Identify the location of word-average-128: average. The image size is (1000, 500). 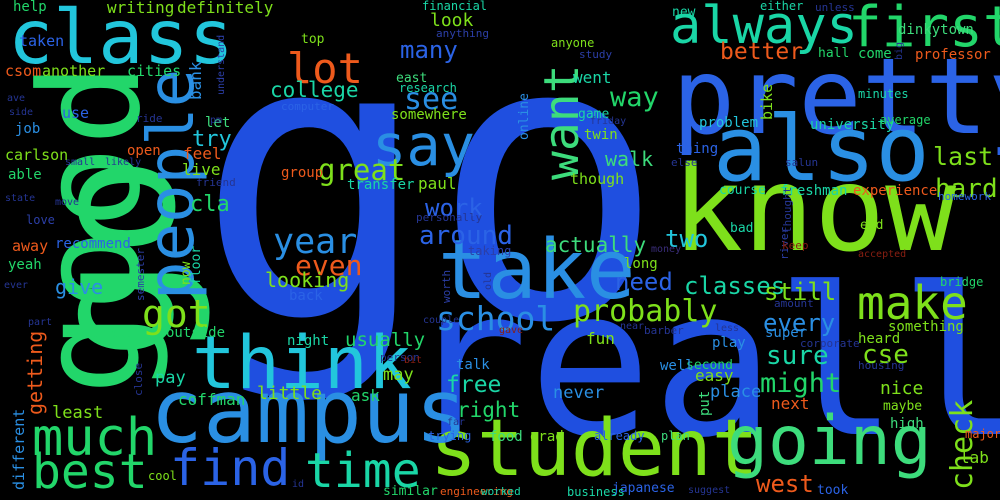
(905, 120).